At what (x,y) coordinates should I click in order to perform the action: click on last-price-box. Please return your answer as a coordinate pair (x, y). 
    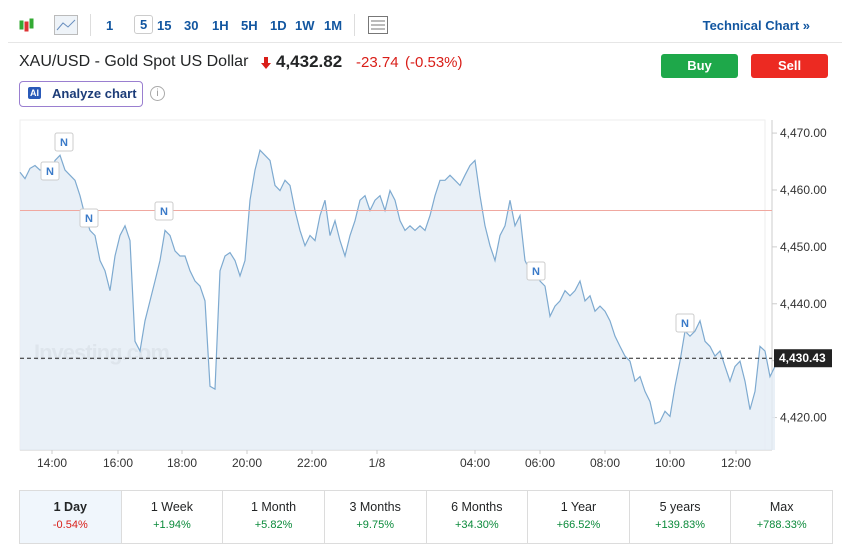
    Looking at the image, I should click on (803, 358).